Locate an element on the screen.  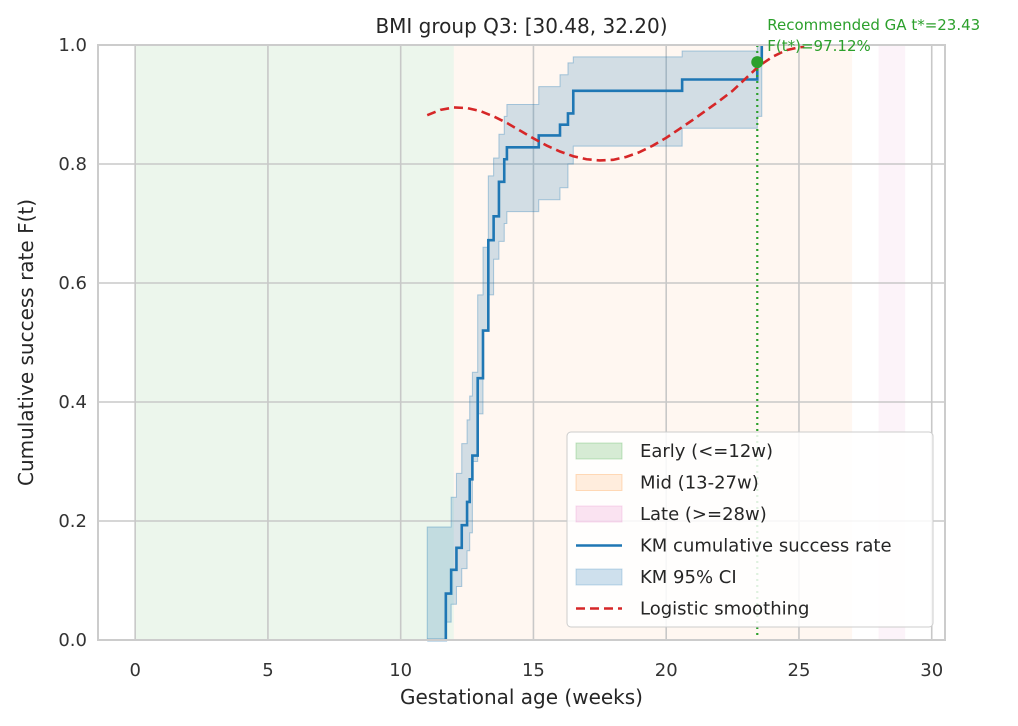
legend-label: KM 95% CI is located at coordinates (688, 577).